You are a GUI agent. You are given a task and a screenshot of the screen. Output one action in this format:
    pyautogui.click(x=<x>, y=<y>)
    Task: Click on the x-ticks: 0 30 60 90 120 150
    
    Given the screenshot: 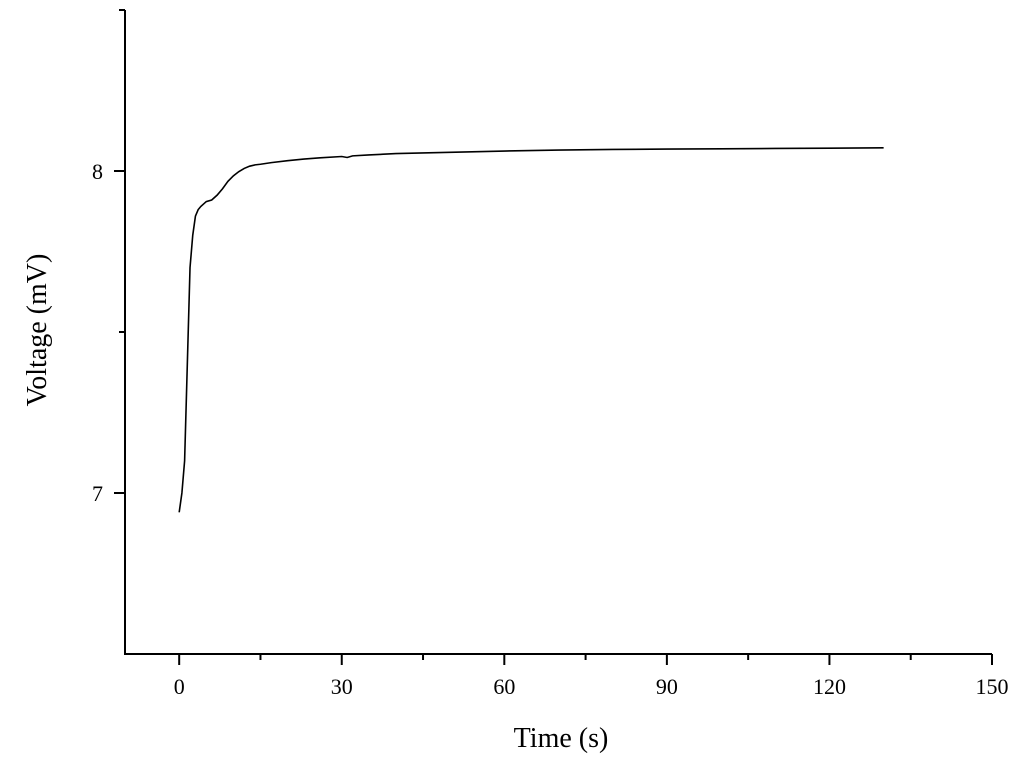 What is the action you would take?
    pyautogui.click(x=591, y=676)
    